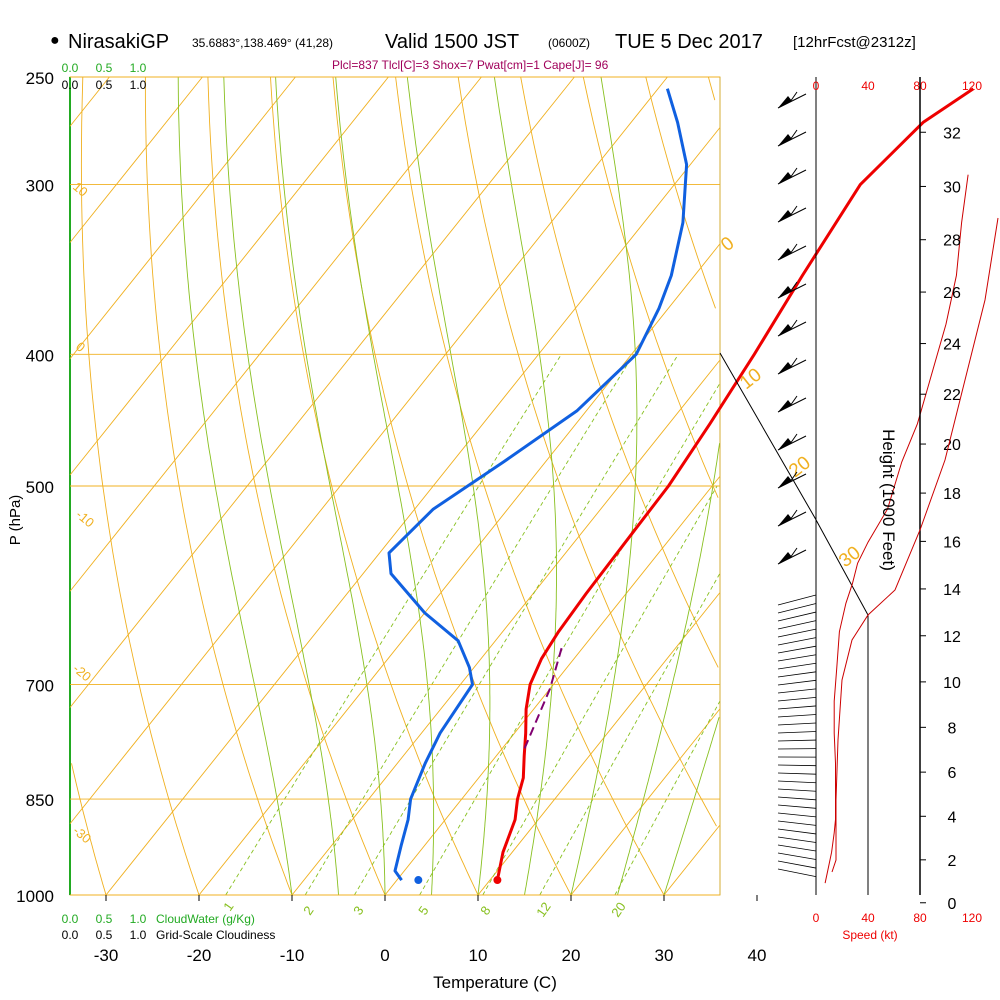 The image size is (1000, 1000). Describe the element at coordinates (70, 68) in the screenshot. I see `cloudwater-scale-top-label: 0.0` at that location.